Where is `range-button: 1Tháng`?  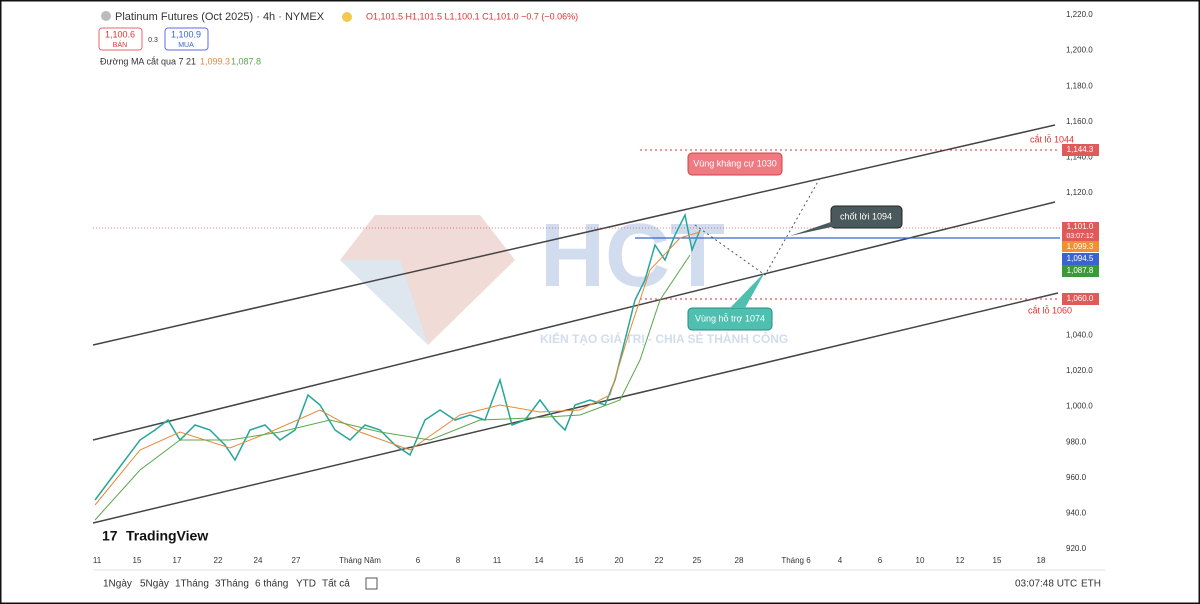
range-button: 1Tháng is located at coordinates (192, 584).